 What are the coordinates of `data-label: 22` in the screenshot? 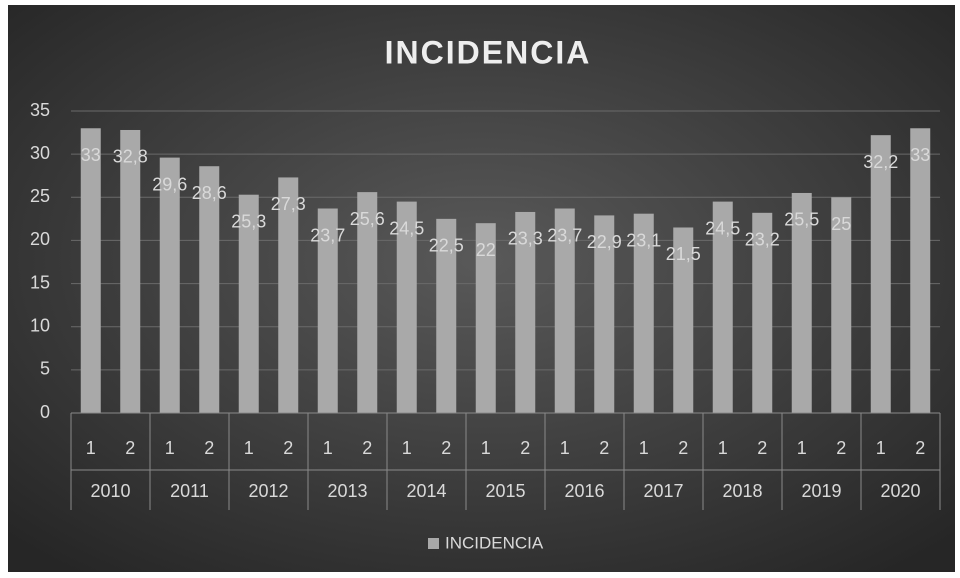 It's located at (486, 250).